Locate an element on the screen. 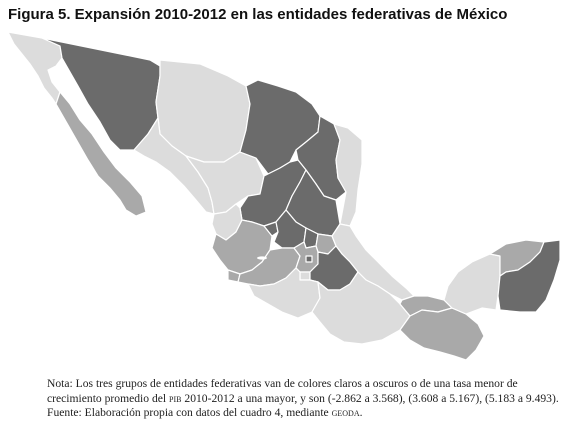 Image resolution: width=580 pixels, height=442 pixels. source-suffix: . is located at coordinates (361, 413).